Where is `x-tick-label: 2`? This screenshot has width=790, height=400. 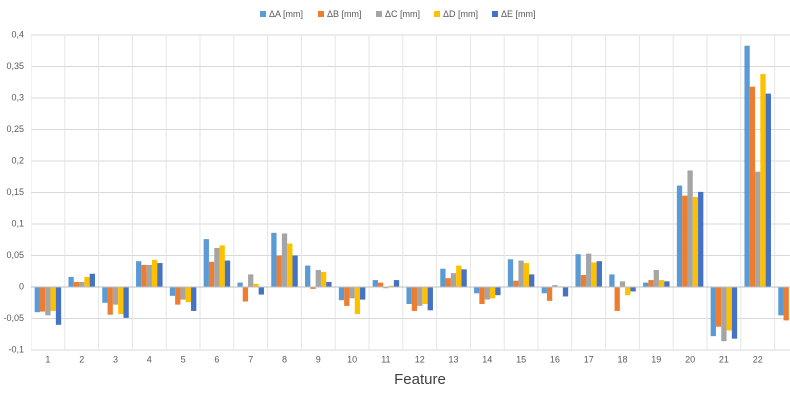
x-tick-label: 2 is located at coordinates (81, 359).